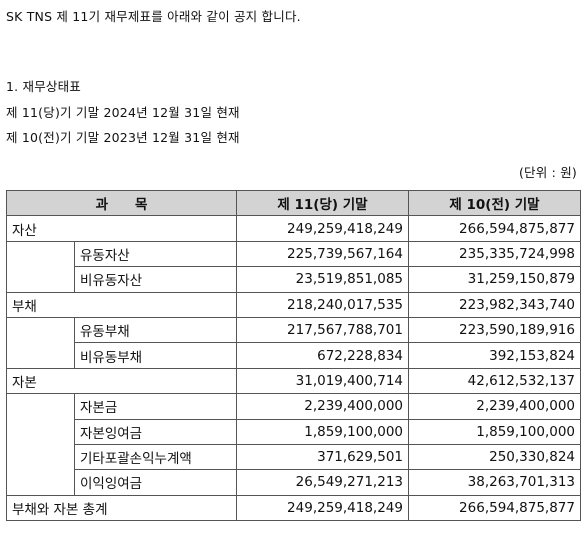  What do you see at coordinates (121, 508) in the screenshot?
I see `total-label: 부채와 자본 총계` at bounding box center [121, 508].